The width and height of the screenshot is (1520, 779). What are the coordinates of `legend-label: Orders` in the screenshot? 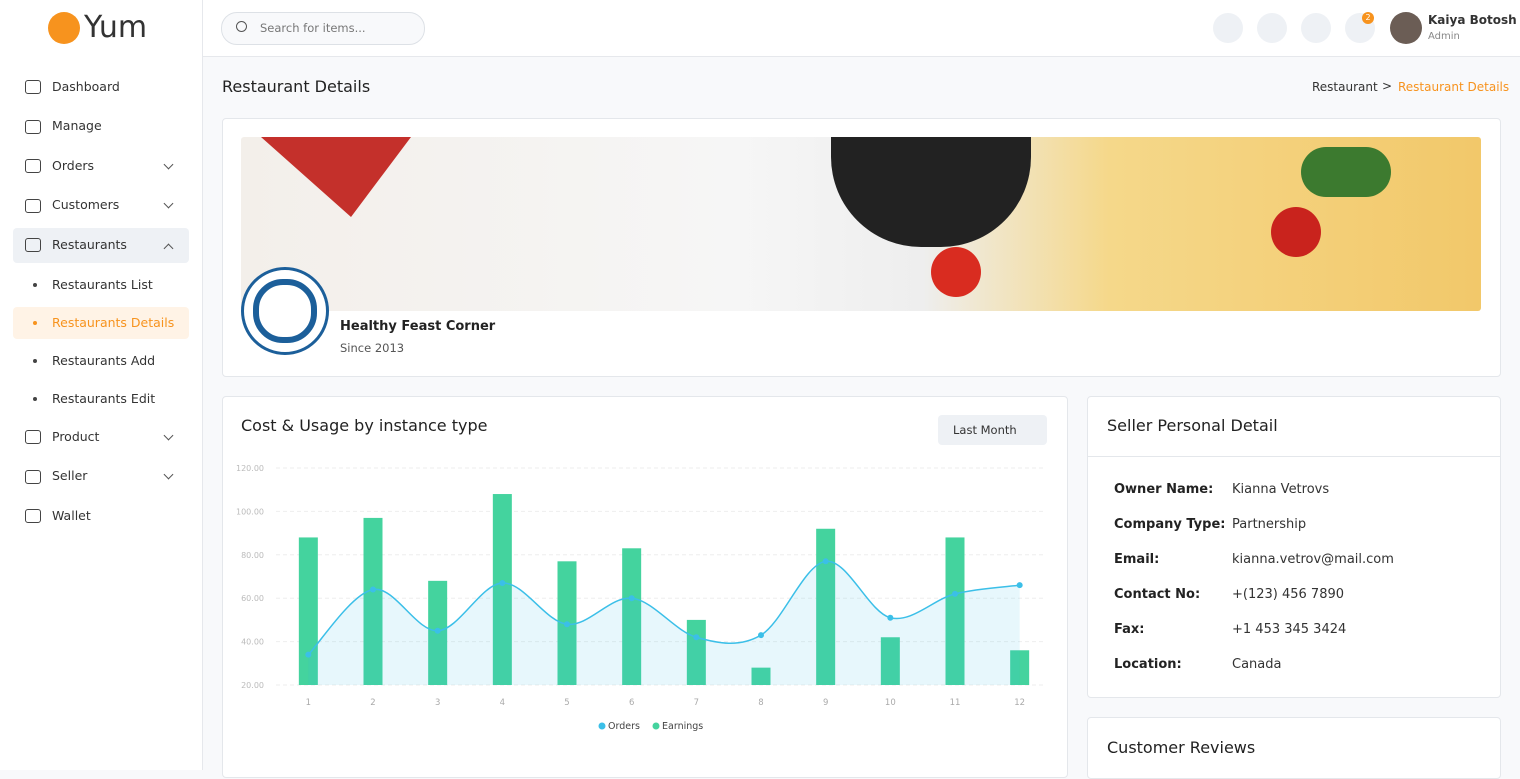 It's located at (624, 726).